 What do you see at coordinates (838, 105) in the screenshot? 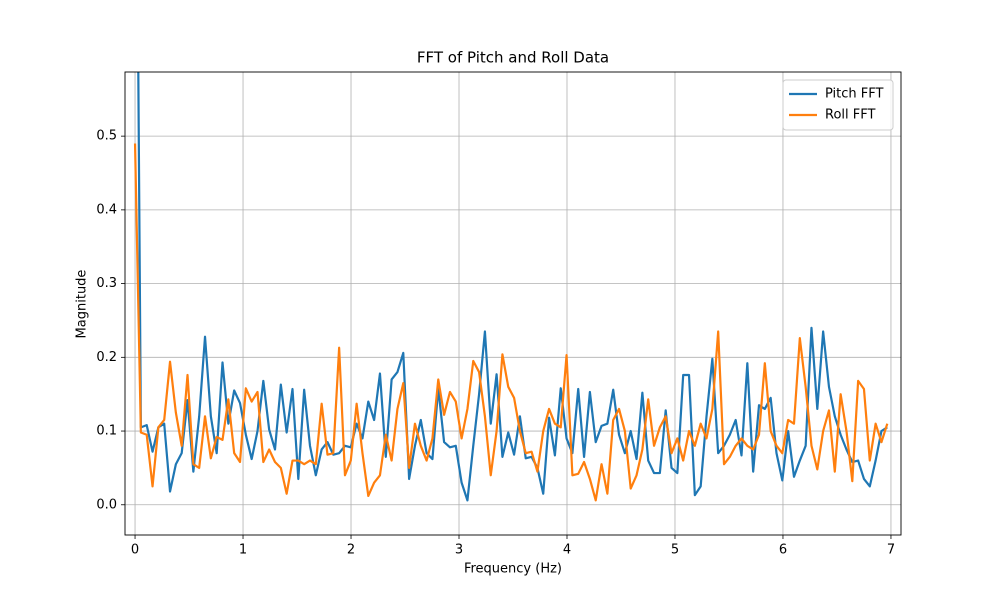
I see `legend-box` at bounding box center [838, 105].